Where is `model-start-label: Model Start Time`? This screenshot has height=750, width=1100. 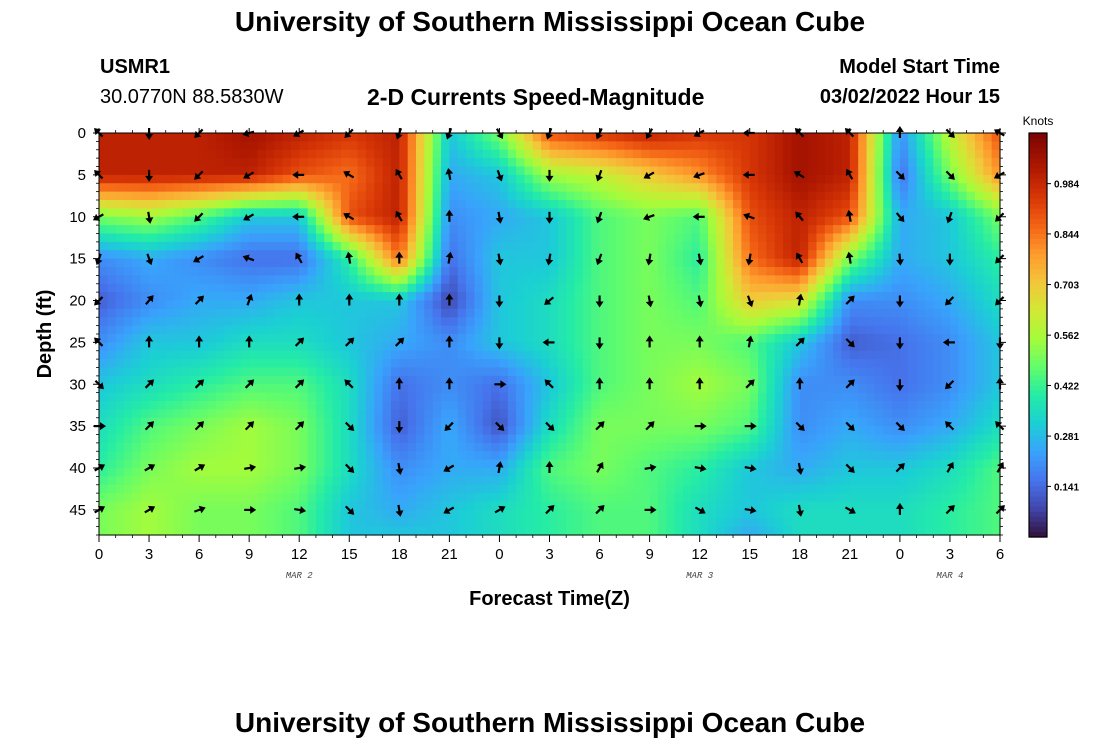 model-start-label: Model Start Time is located at coordinates (919, 67).